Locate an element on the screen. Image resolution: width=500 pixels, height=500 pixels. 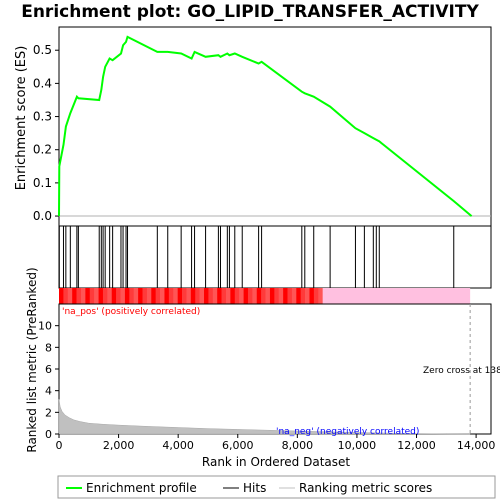
metric-y-axis: 0 2 4 6 8 10 is located at coordinates (48, 380).